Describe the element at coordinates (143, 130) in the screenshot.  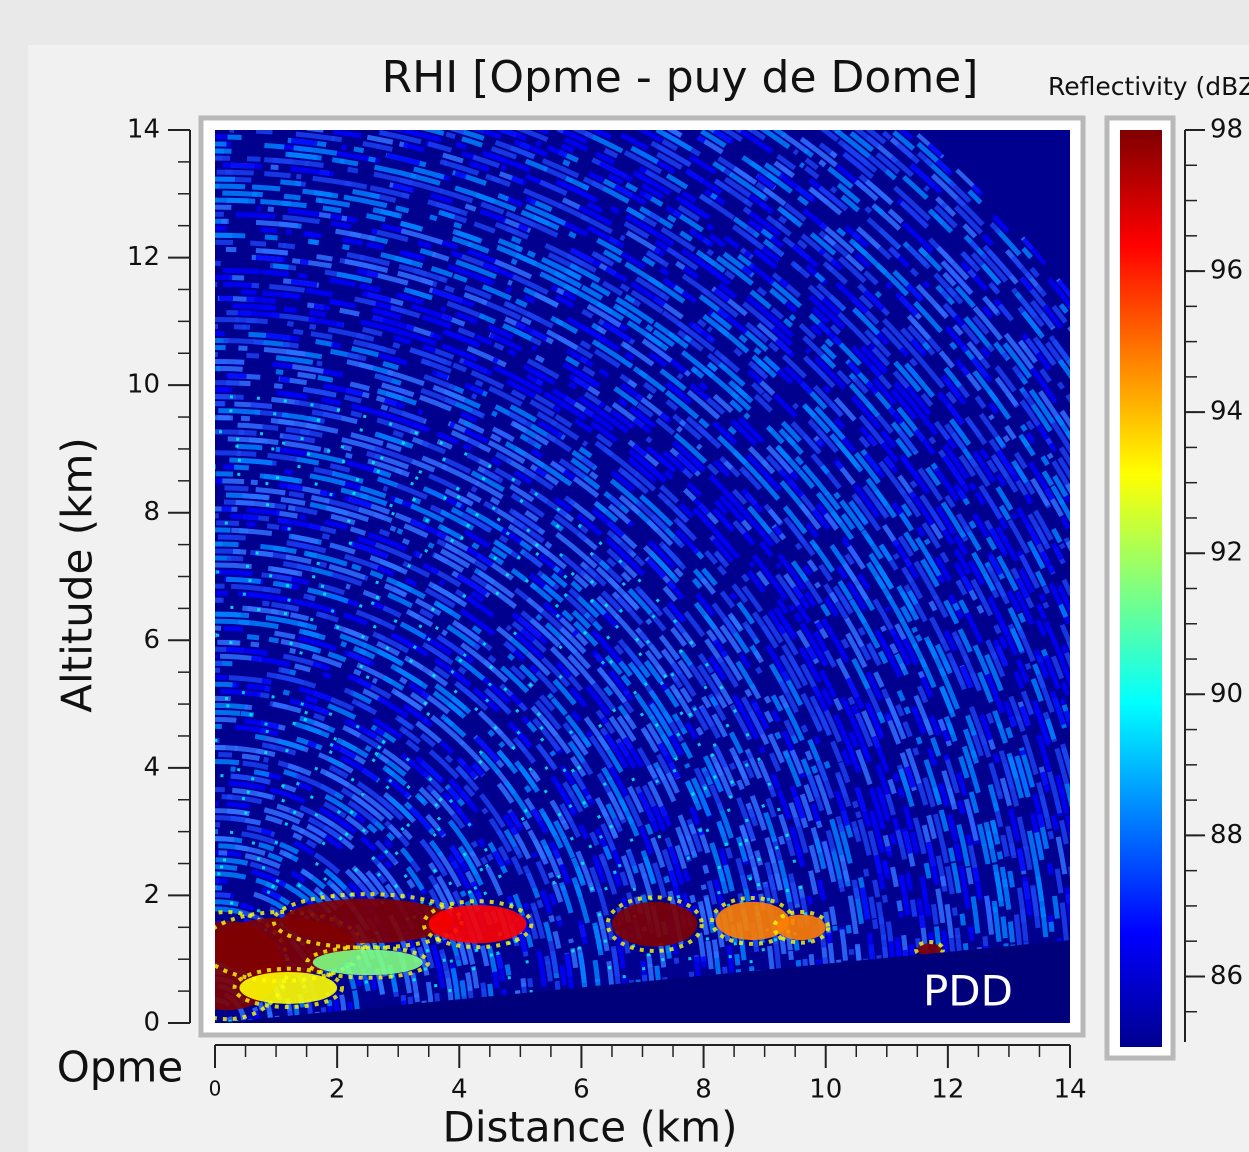
I see `y-tick-label: 14` at that location.